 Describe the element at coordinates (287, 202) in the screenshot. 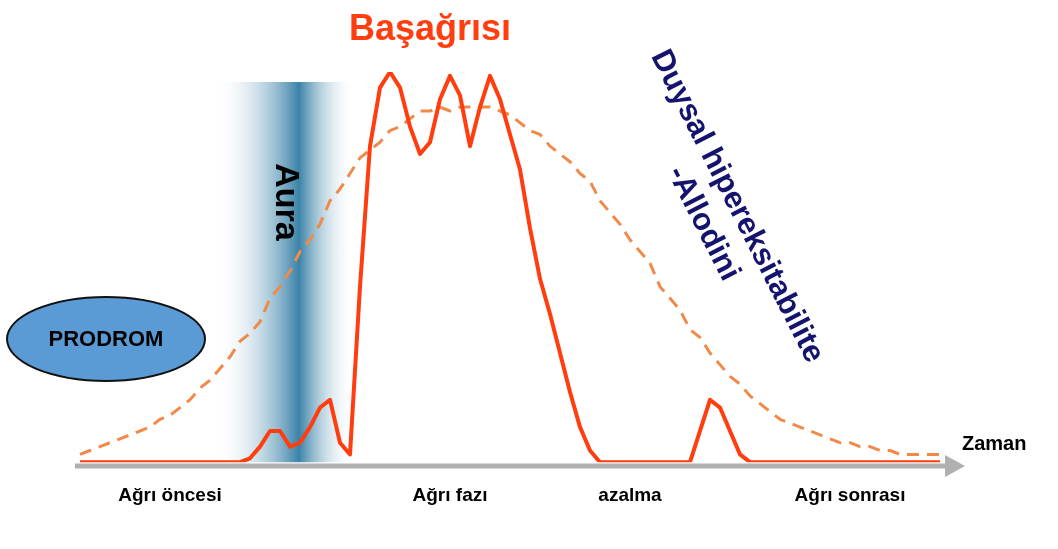

I see `annotation: Aura` at that location.